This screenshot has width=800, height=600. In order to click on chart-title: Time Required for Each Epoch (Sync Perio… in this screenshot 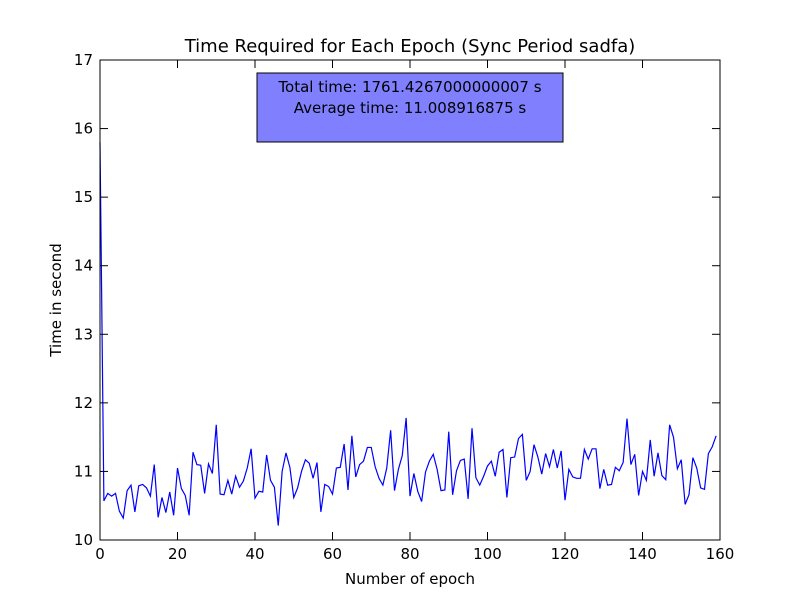, I will do `click(410, 46)`.